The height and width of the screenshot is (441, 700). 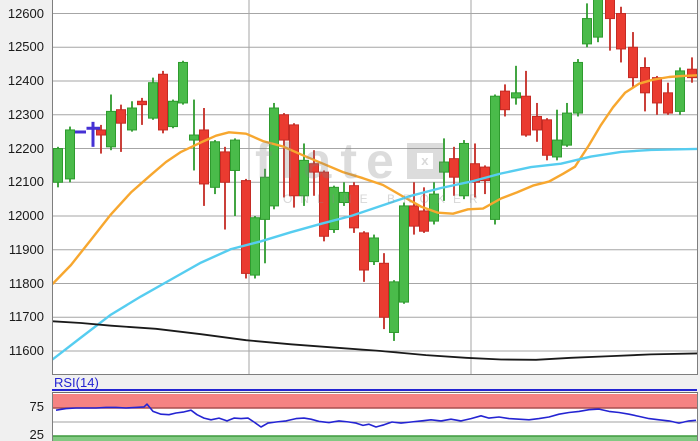 I want to click on price-tick-label: 12100, so click(x=25, y=182).